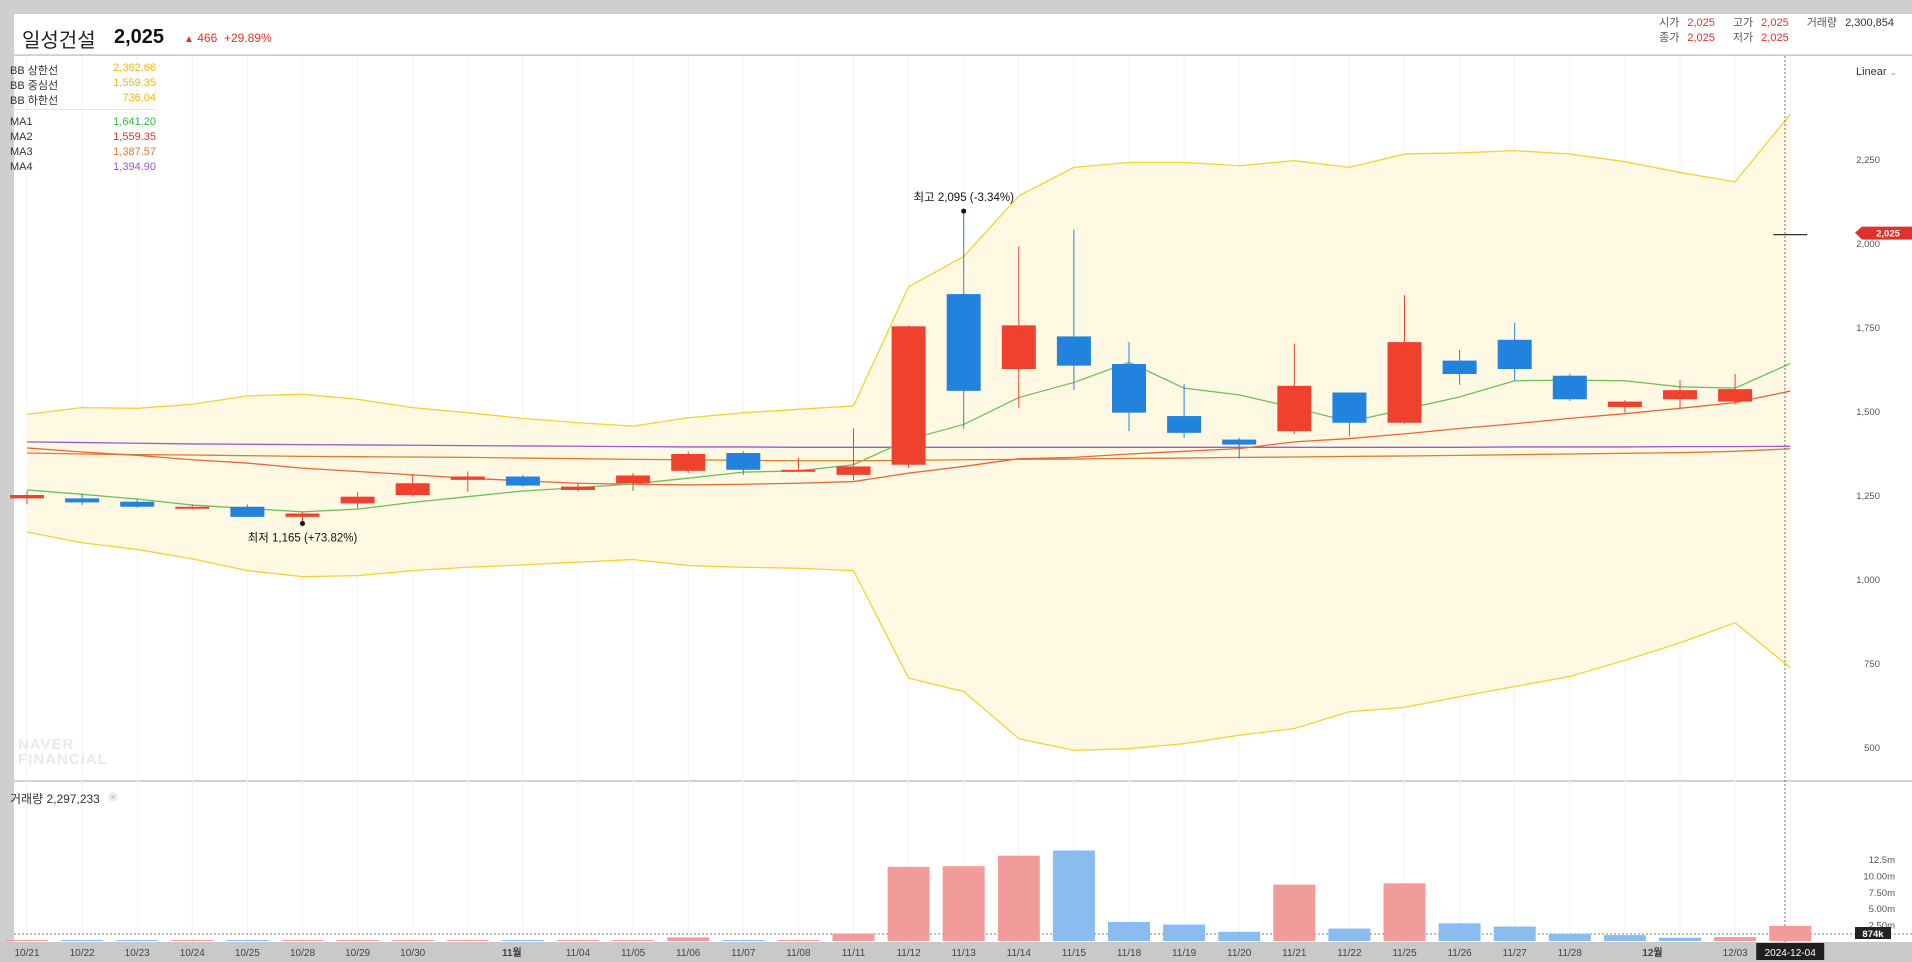 This screenshot has width=1912, height=962. Describe the element at coordinates (908, 953) in the screenshot. I see `x-tick-label: 11/12` at that location.